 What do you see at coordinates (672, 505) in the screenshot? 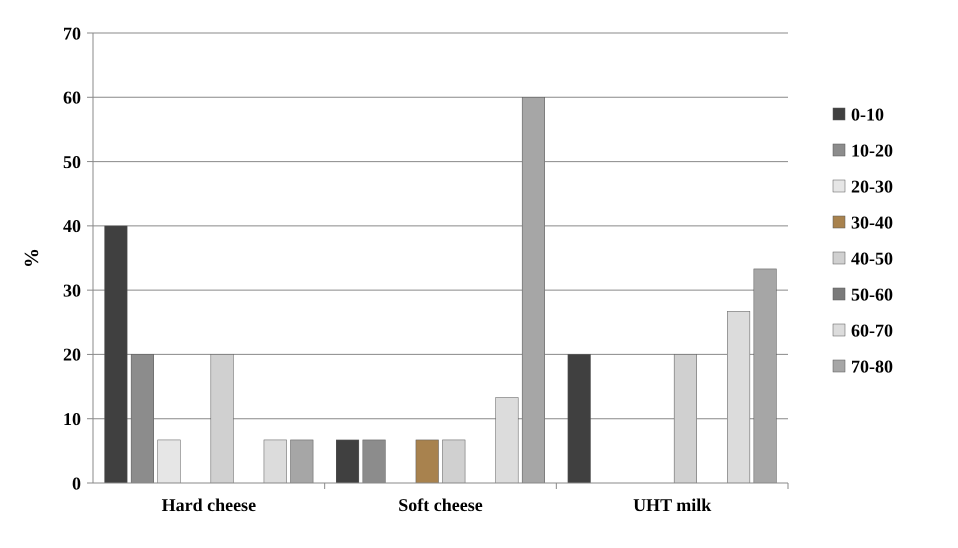
I see `x-tick-label: UHT milk` at bounding box center [672, 505].